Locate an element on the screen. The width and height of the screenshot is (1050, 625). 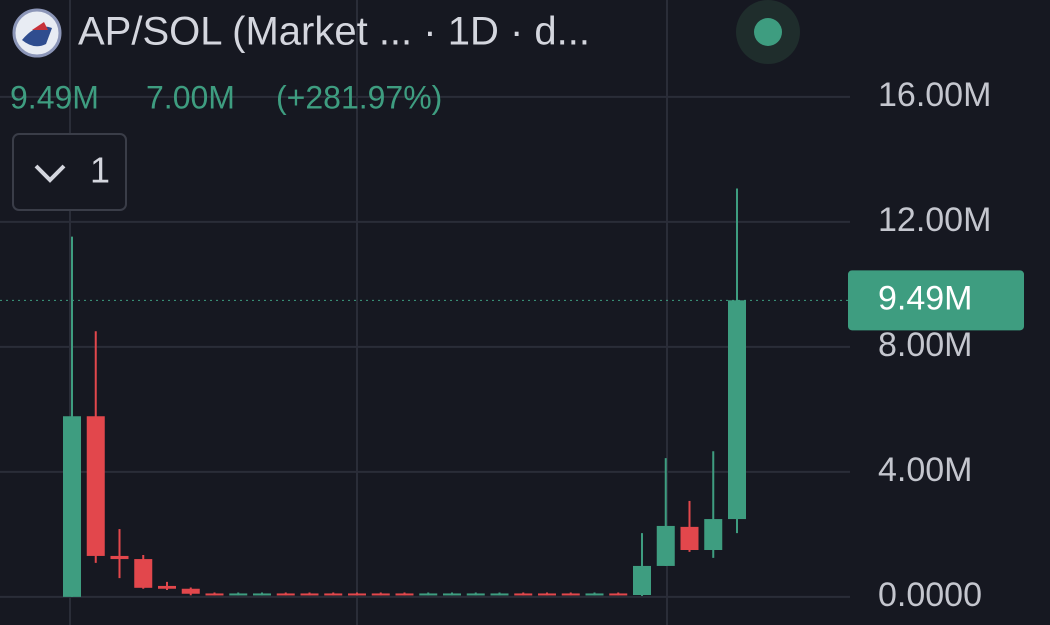
toggle-box is located at coordinates (69, 172).